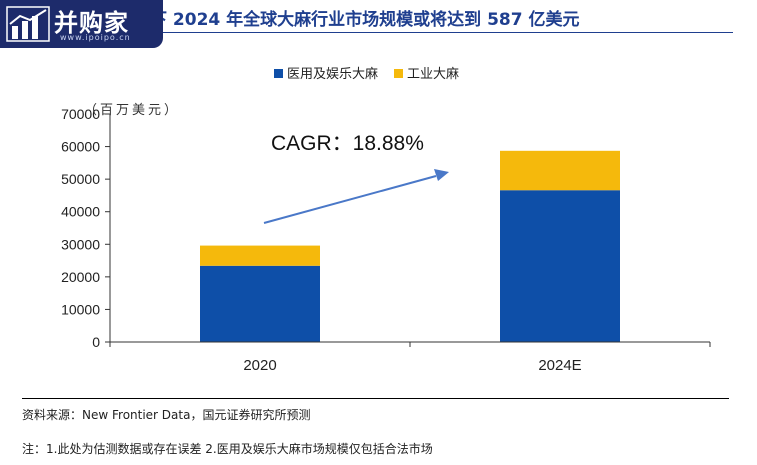 This screenshot has height=465, width=757. Describe the element at coordinates (91, 23) in the screenshot. I see `logo-text: 并购家` at that location.